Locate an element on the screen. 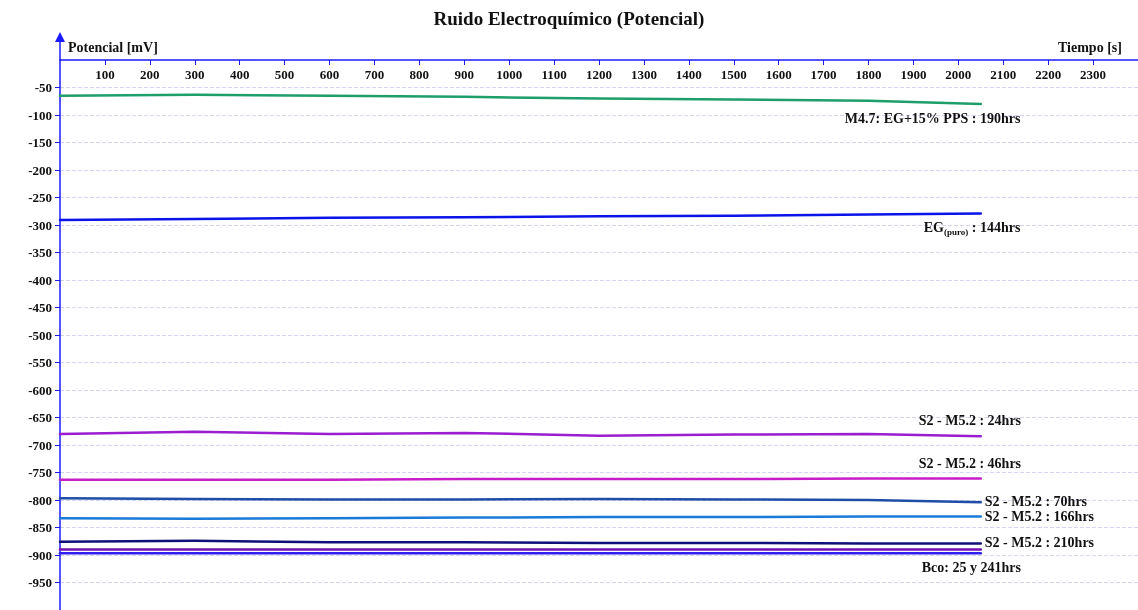 This screenshot has width=1138, height=610. series-label: Bco: 25 y 241hrs is located at coordinates (971, 568).